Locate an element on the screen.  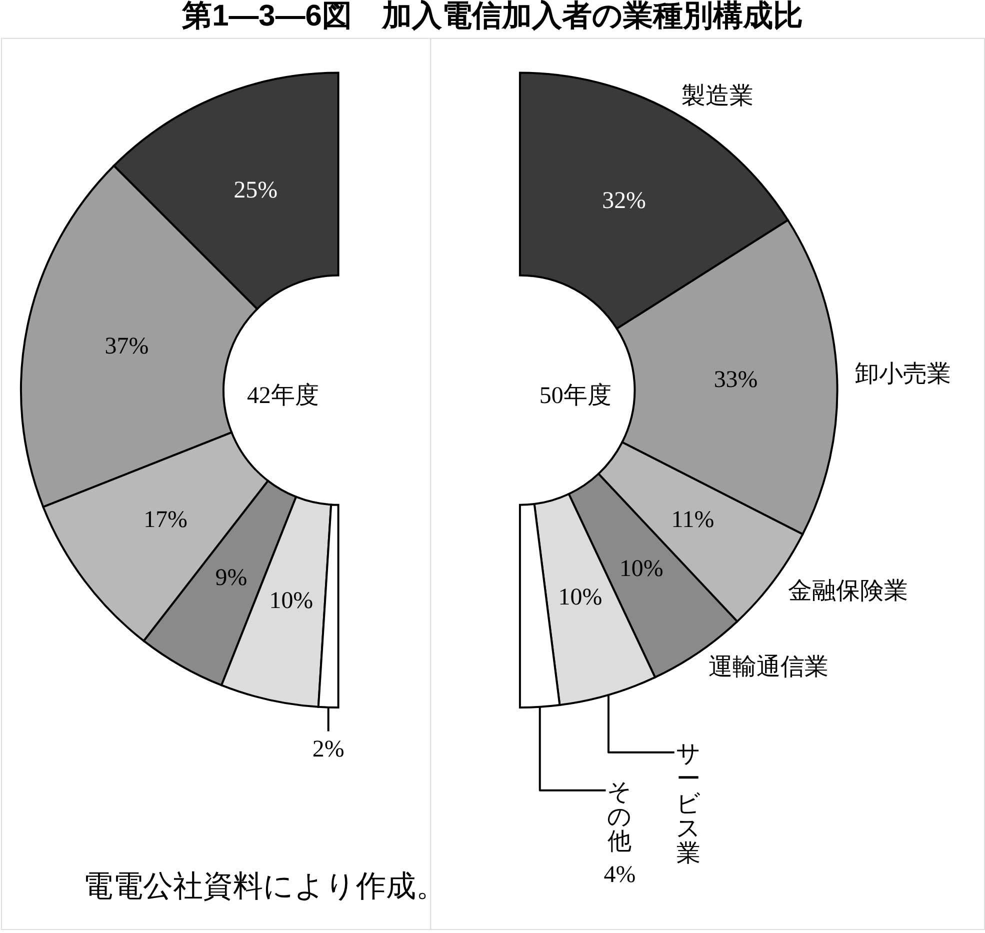
data-label: 2% is located at coordinates (328, 749).